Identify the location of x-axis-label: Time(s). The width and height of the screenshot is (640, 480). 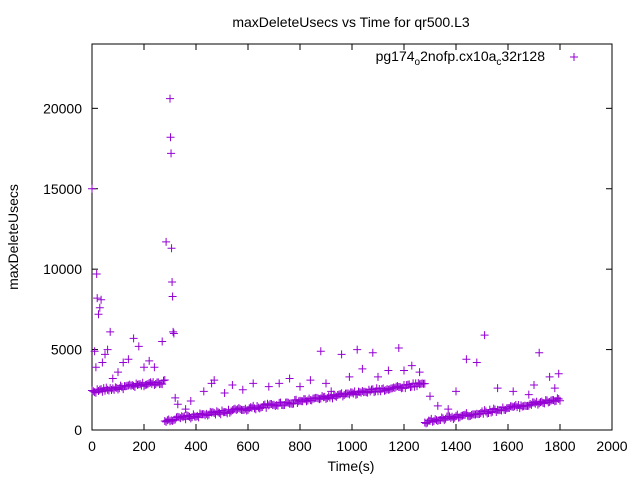
(351, 466).